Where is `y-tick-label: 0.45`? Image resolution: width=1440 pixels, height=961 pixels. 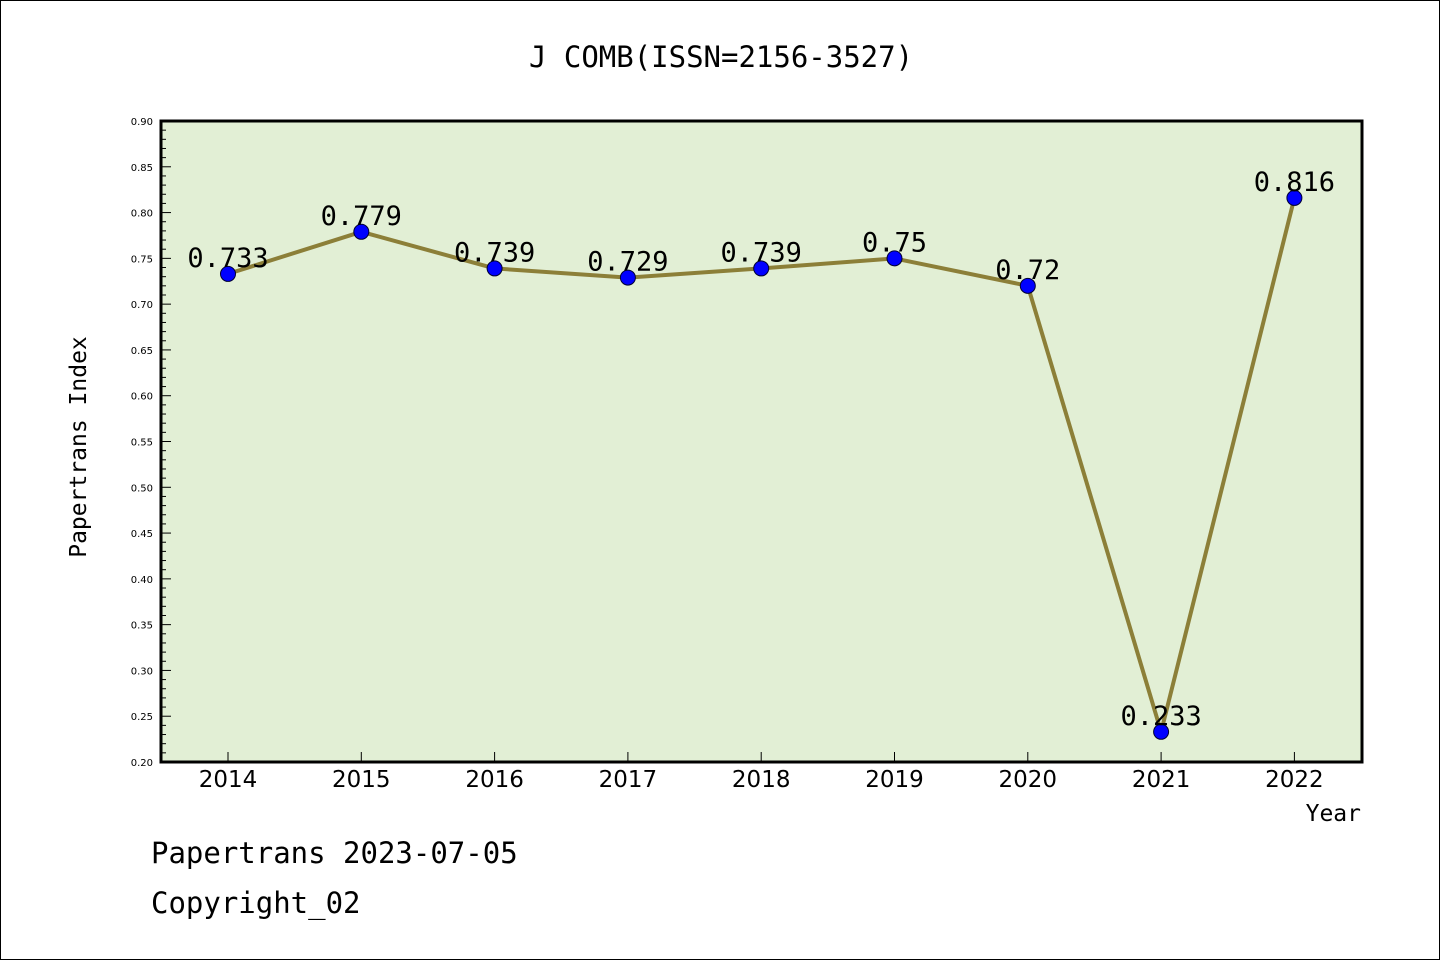 y-tick-label: 0.45 is located at coordinates (142, 534).